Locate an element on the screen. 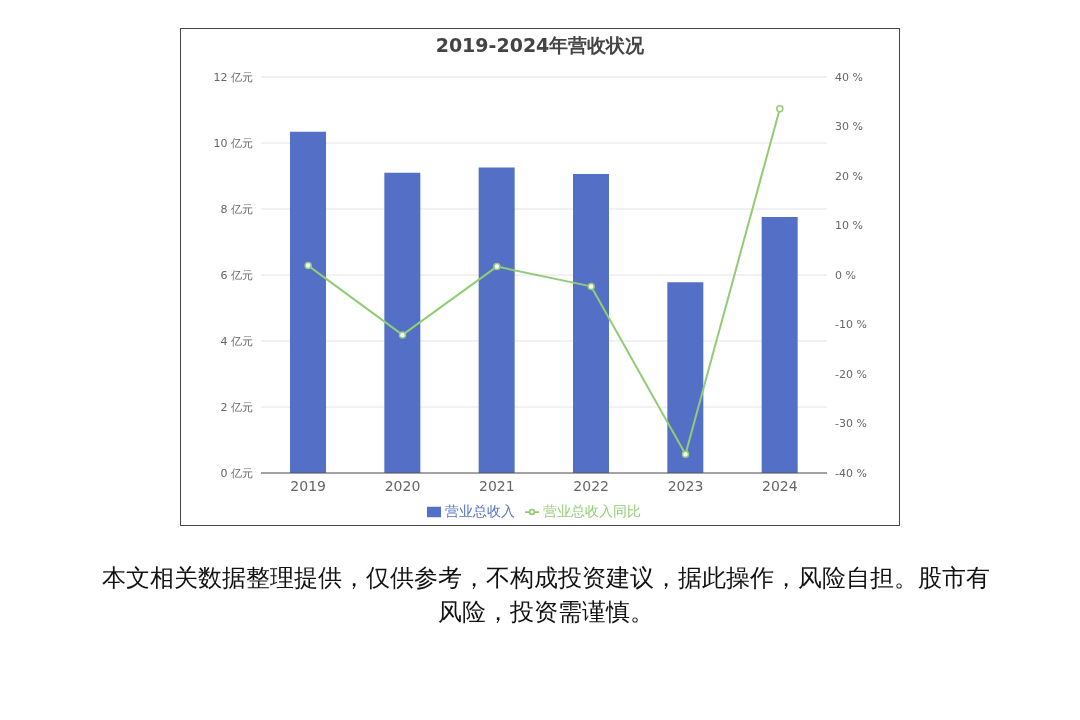  y2-tick-label: -20 % is located at coordinates (851, 374).